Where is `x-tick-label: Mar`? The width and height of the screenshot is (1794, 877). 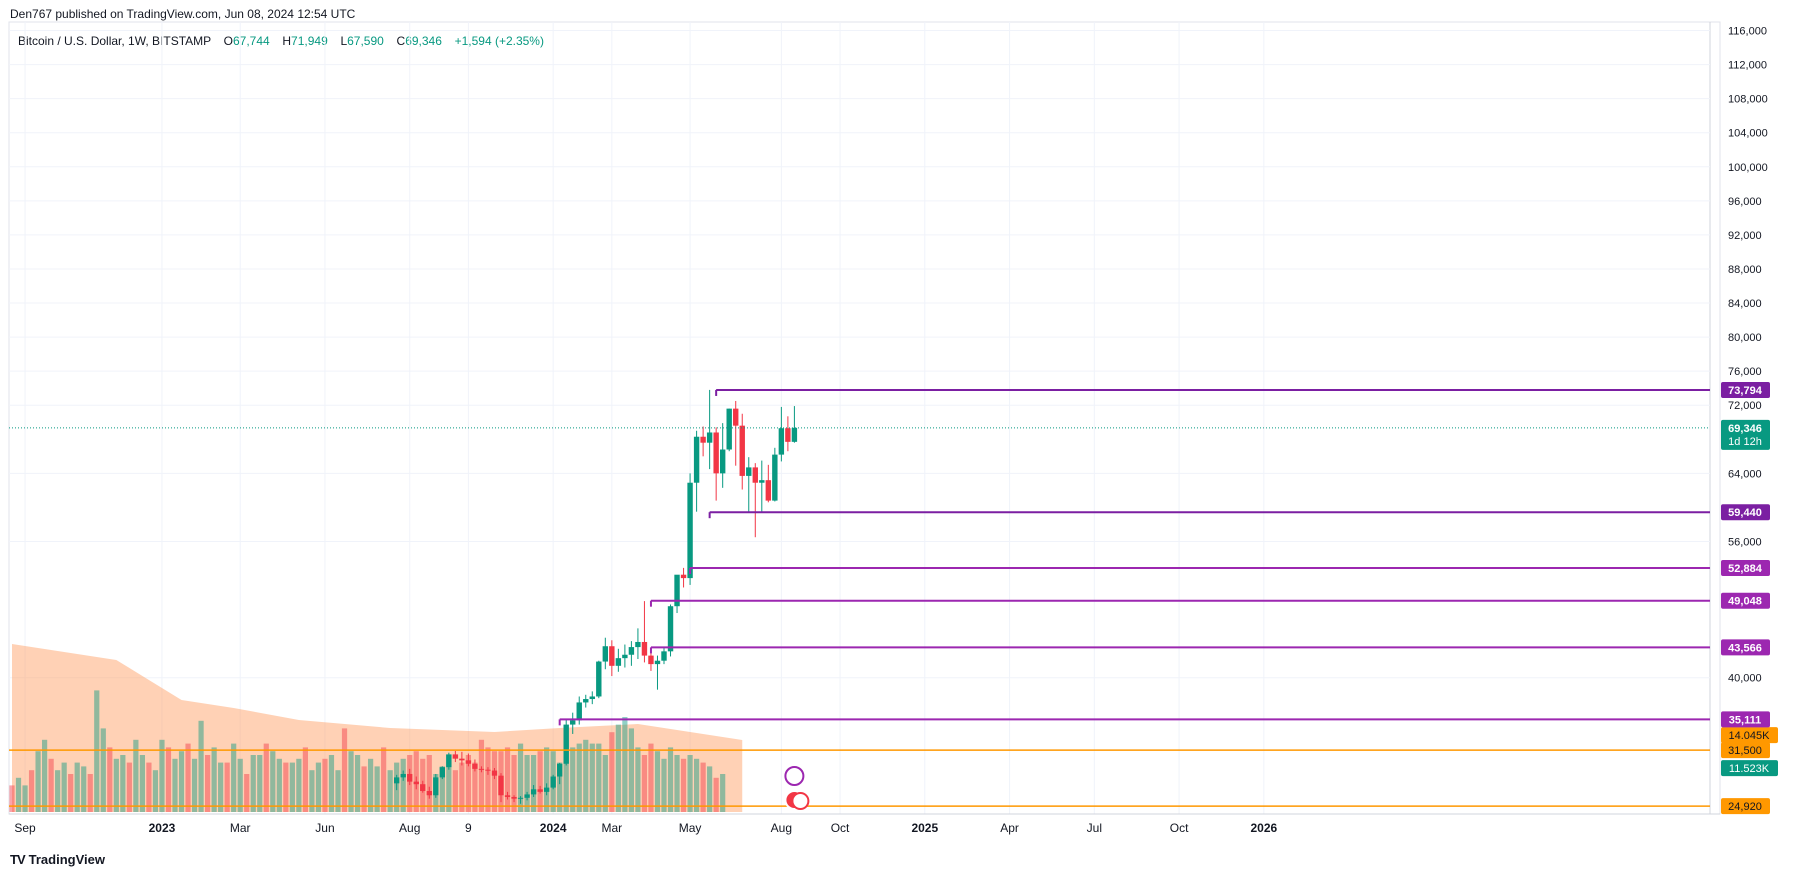 x-tick-label: Mar is located at coordinates (240, 828).